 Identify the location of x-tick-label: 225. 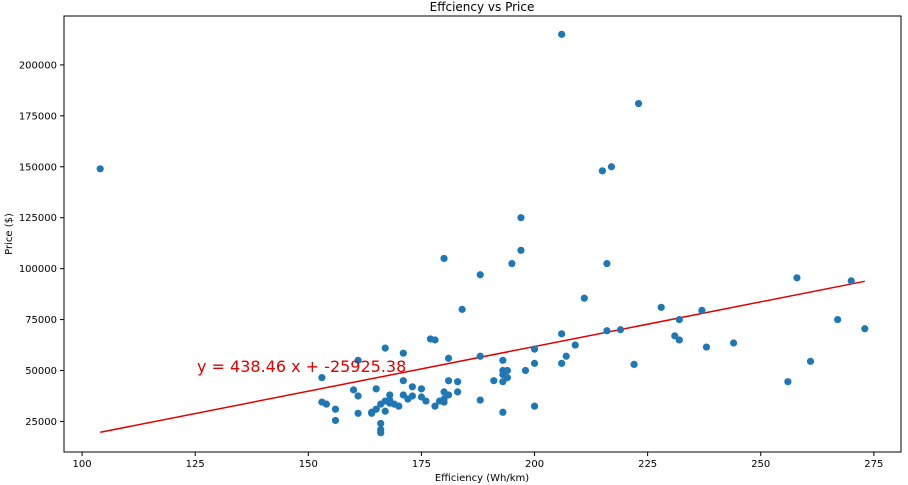
(647, 464).